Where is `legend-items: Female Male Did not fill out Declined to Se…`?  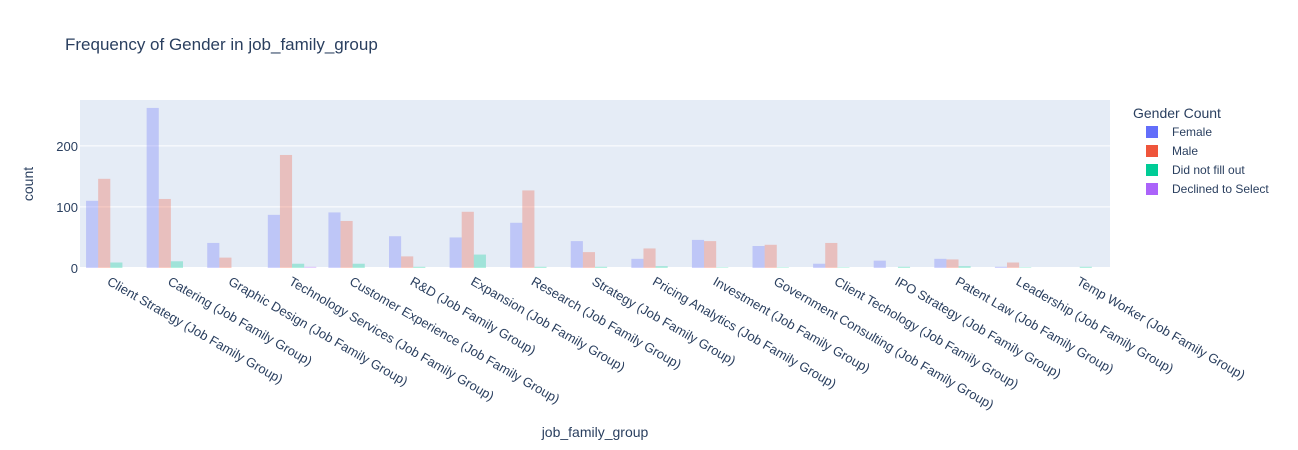
legend-items: Female Male Did not fill out Declined to Se… is located at coordinates (1207, 160).